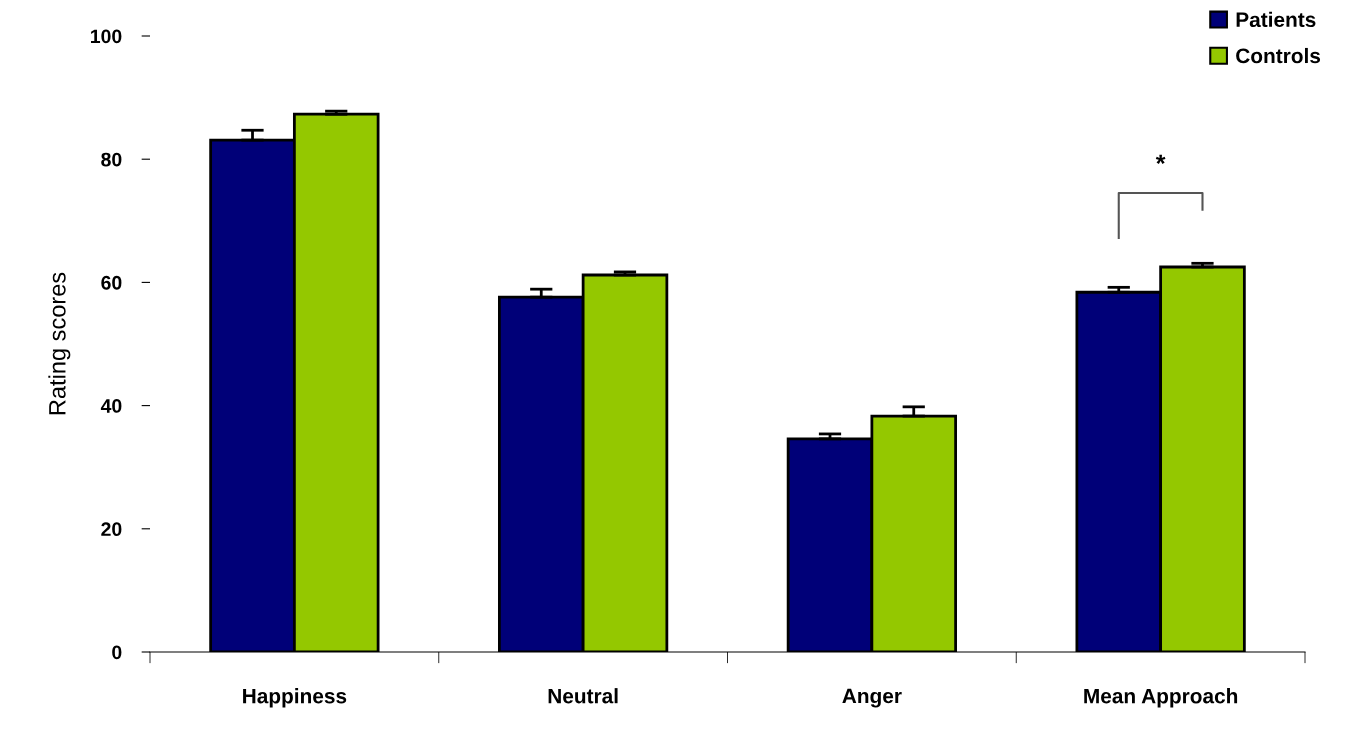 The height and width of the screenshot is (730, 1355). What do you see at coordinates (111, 406) in the screenshot?
I see `y-tick-label: 40` at bounding box center [111, 406].